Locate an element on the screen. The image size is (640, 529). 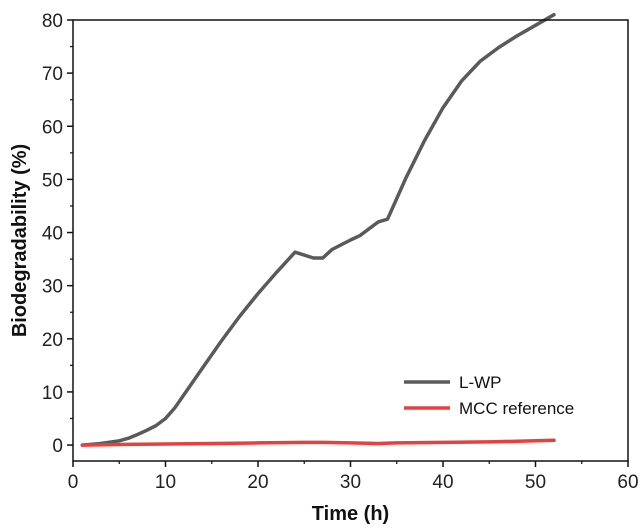
x-tick-label: 60 is located at coordinates (627, 482).